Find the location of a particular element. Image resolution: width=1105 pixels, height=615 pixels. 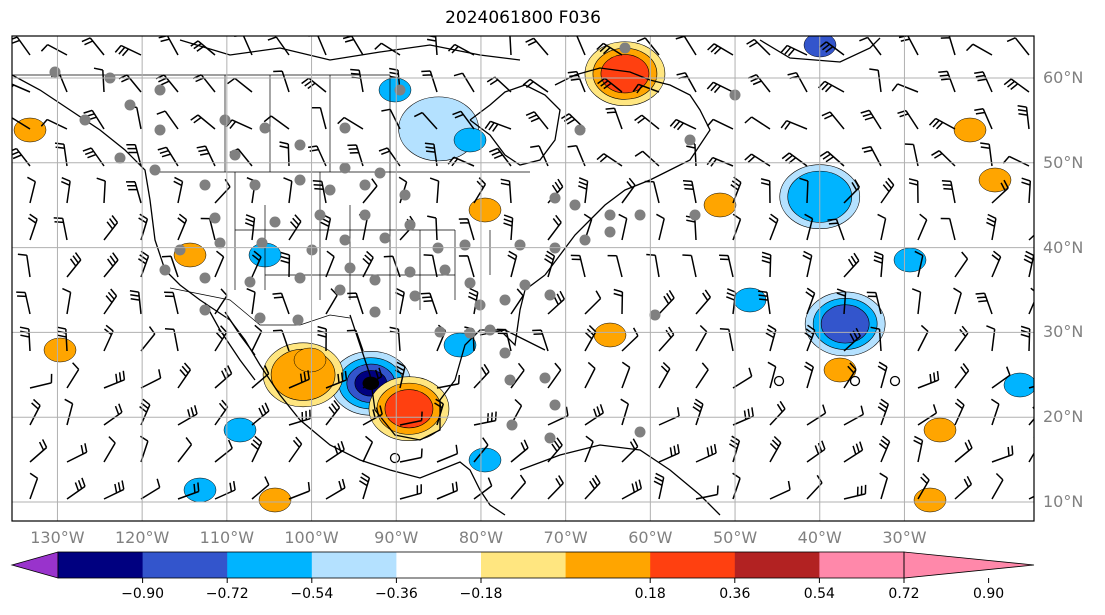

field-patch is located at coordinates (310, 360).